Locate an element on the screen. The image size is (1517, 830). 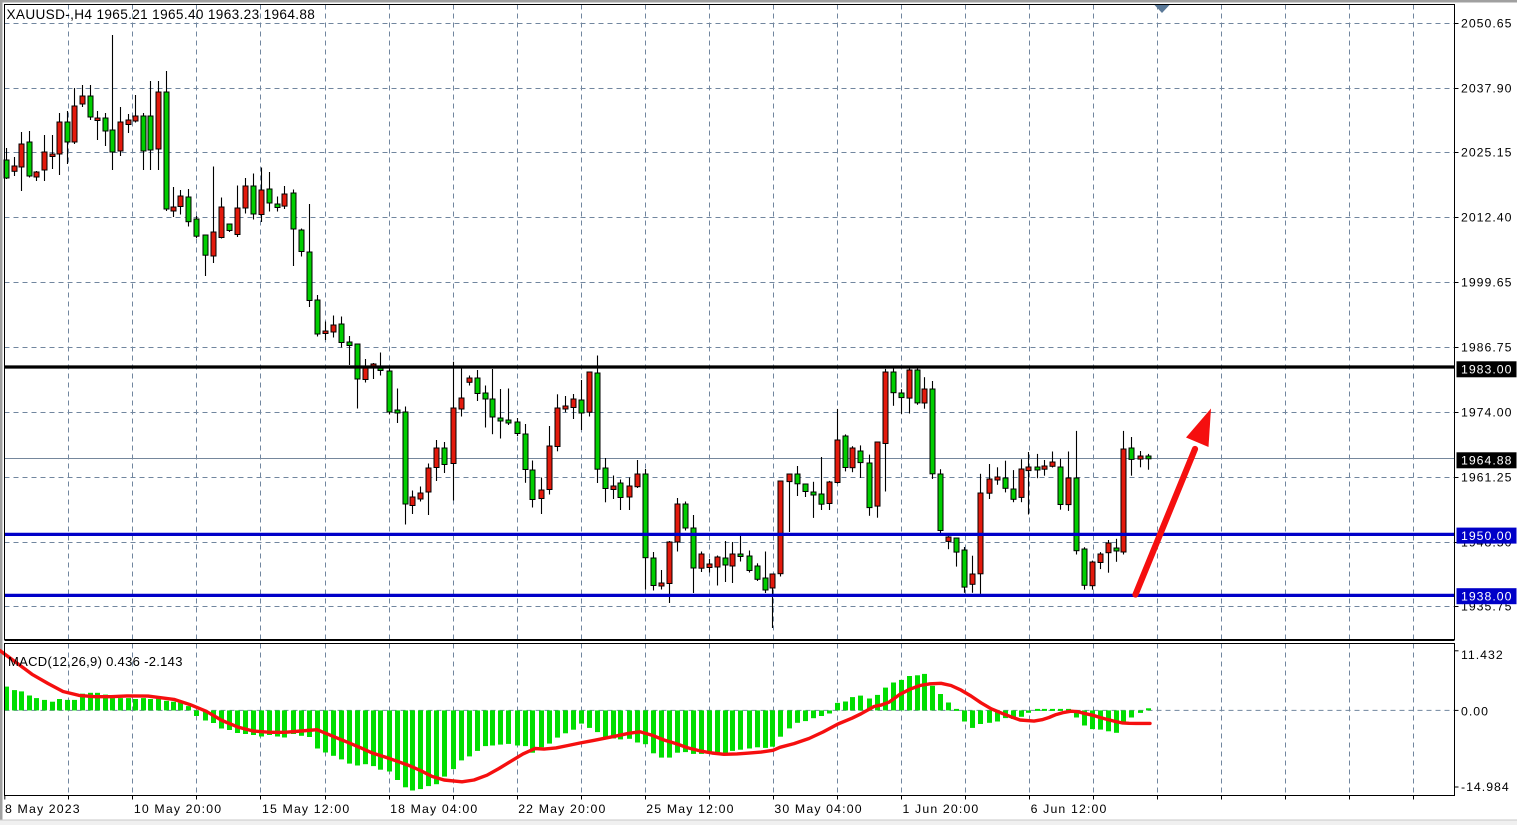
svg-text: 11.432 is located at coordinates (1482, 655).